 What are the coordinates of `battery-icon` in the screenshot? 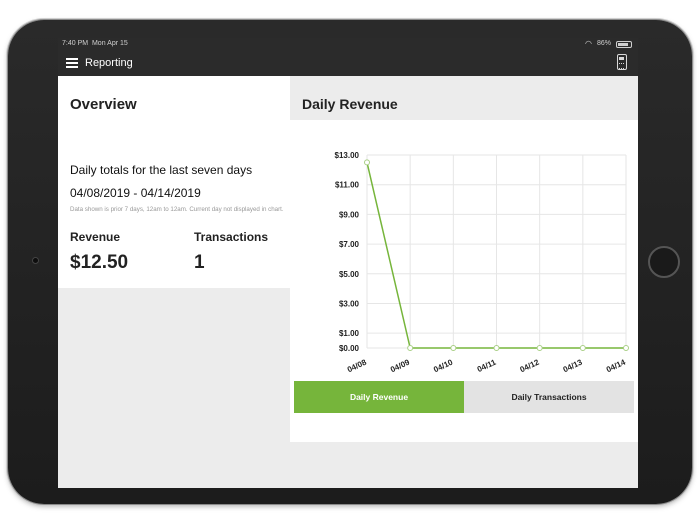 It's located at (624, 44).